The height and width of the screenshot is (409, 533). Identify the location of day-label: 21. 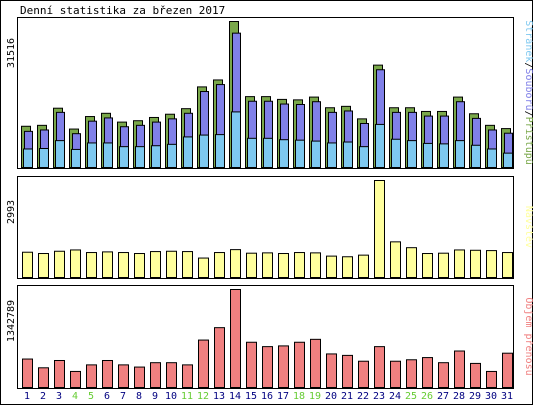
(347, 396).